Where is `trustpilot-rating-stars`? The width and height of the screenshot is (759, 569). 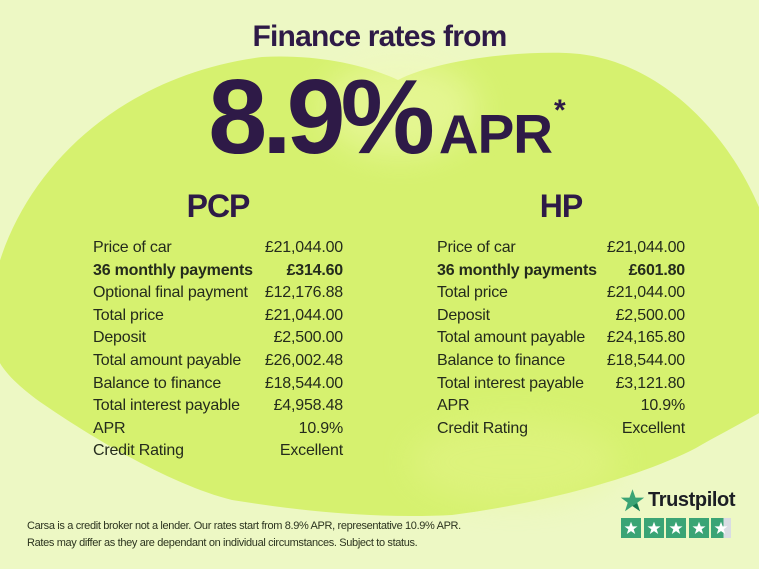 trustpilot-rating-stars is located at coordinates (683, 528).